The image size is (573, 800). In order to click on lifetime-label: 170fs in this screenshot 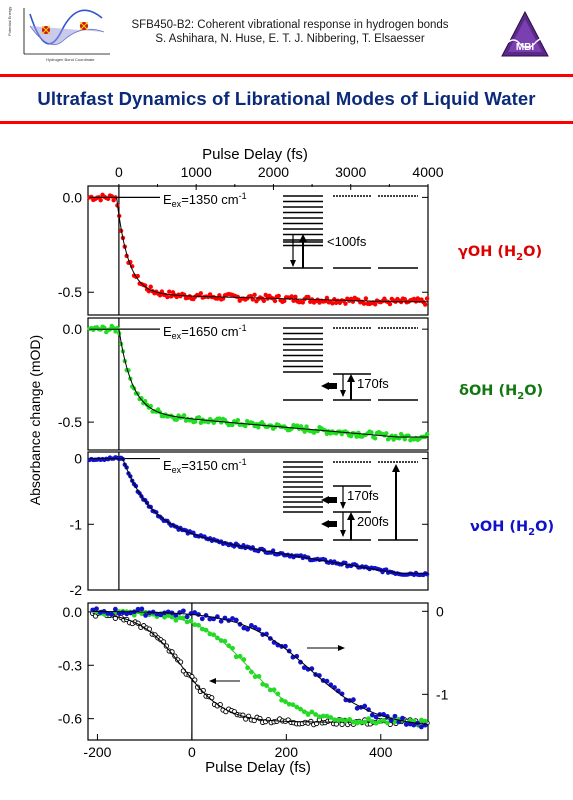, I will do `click(373, 383)`.